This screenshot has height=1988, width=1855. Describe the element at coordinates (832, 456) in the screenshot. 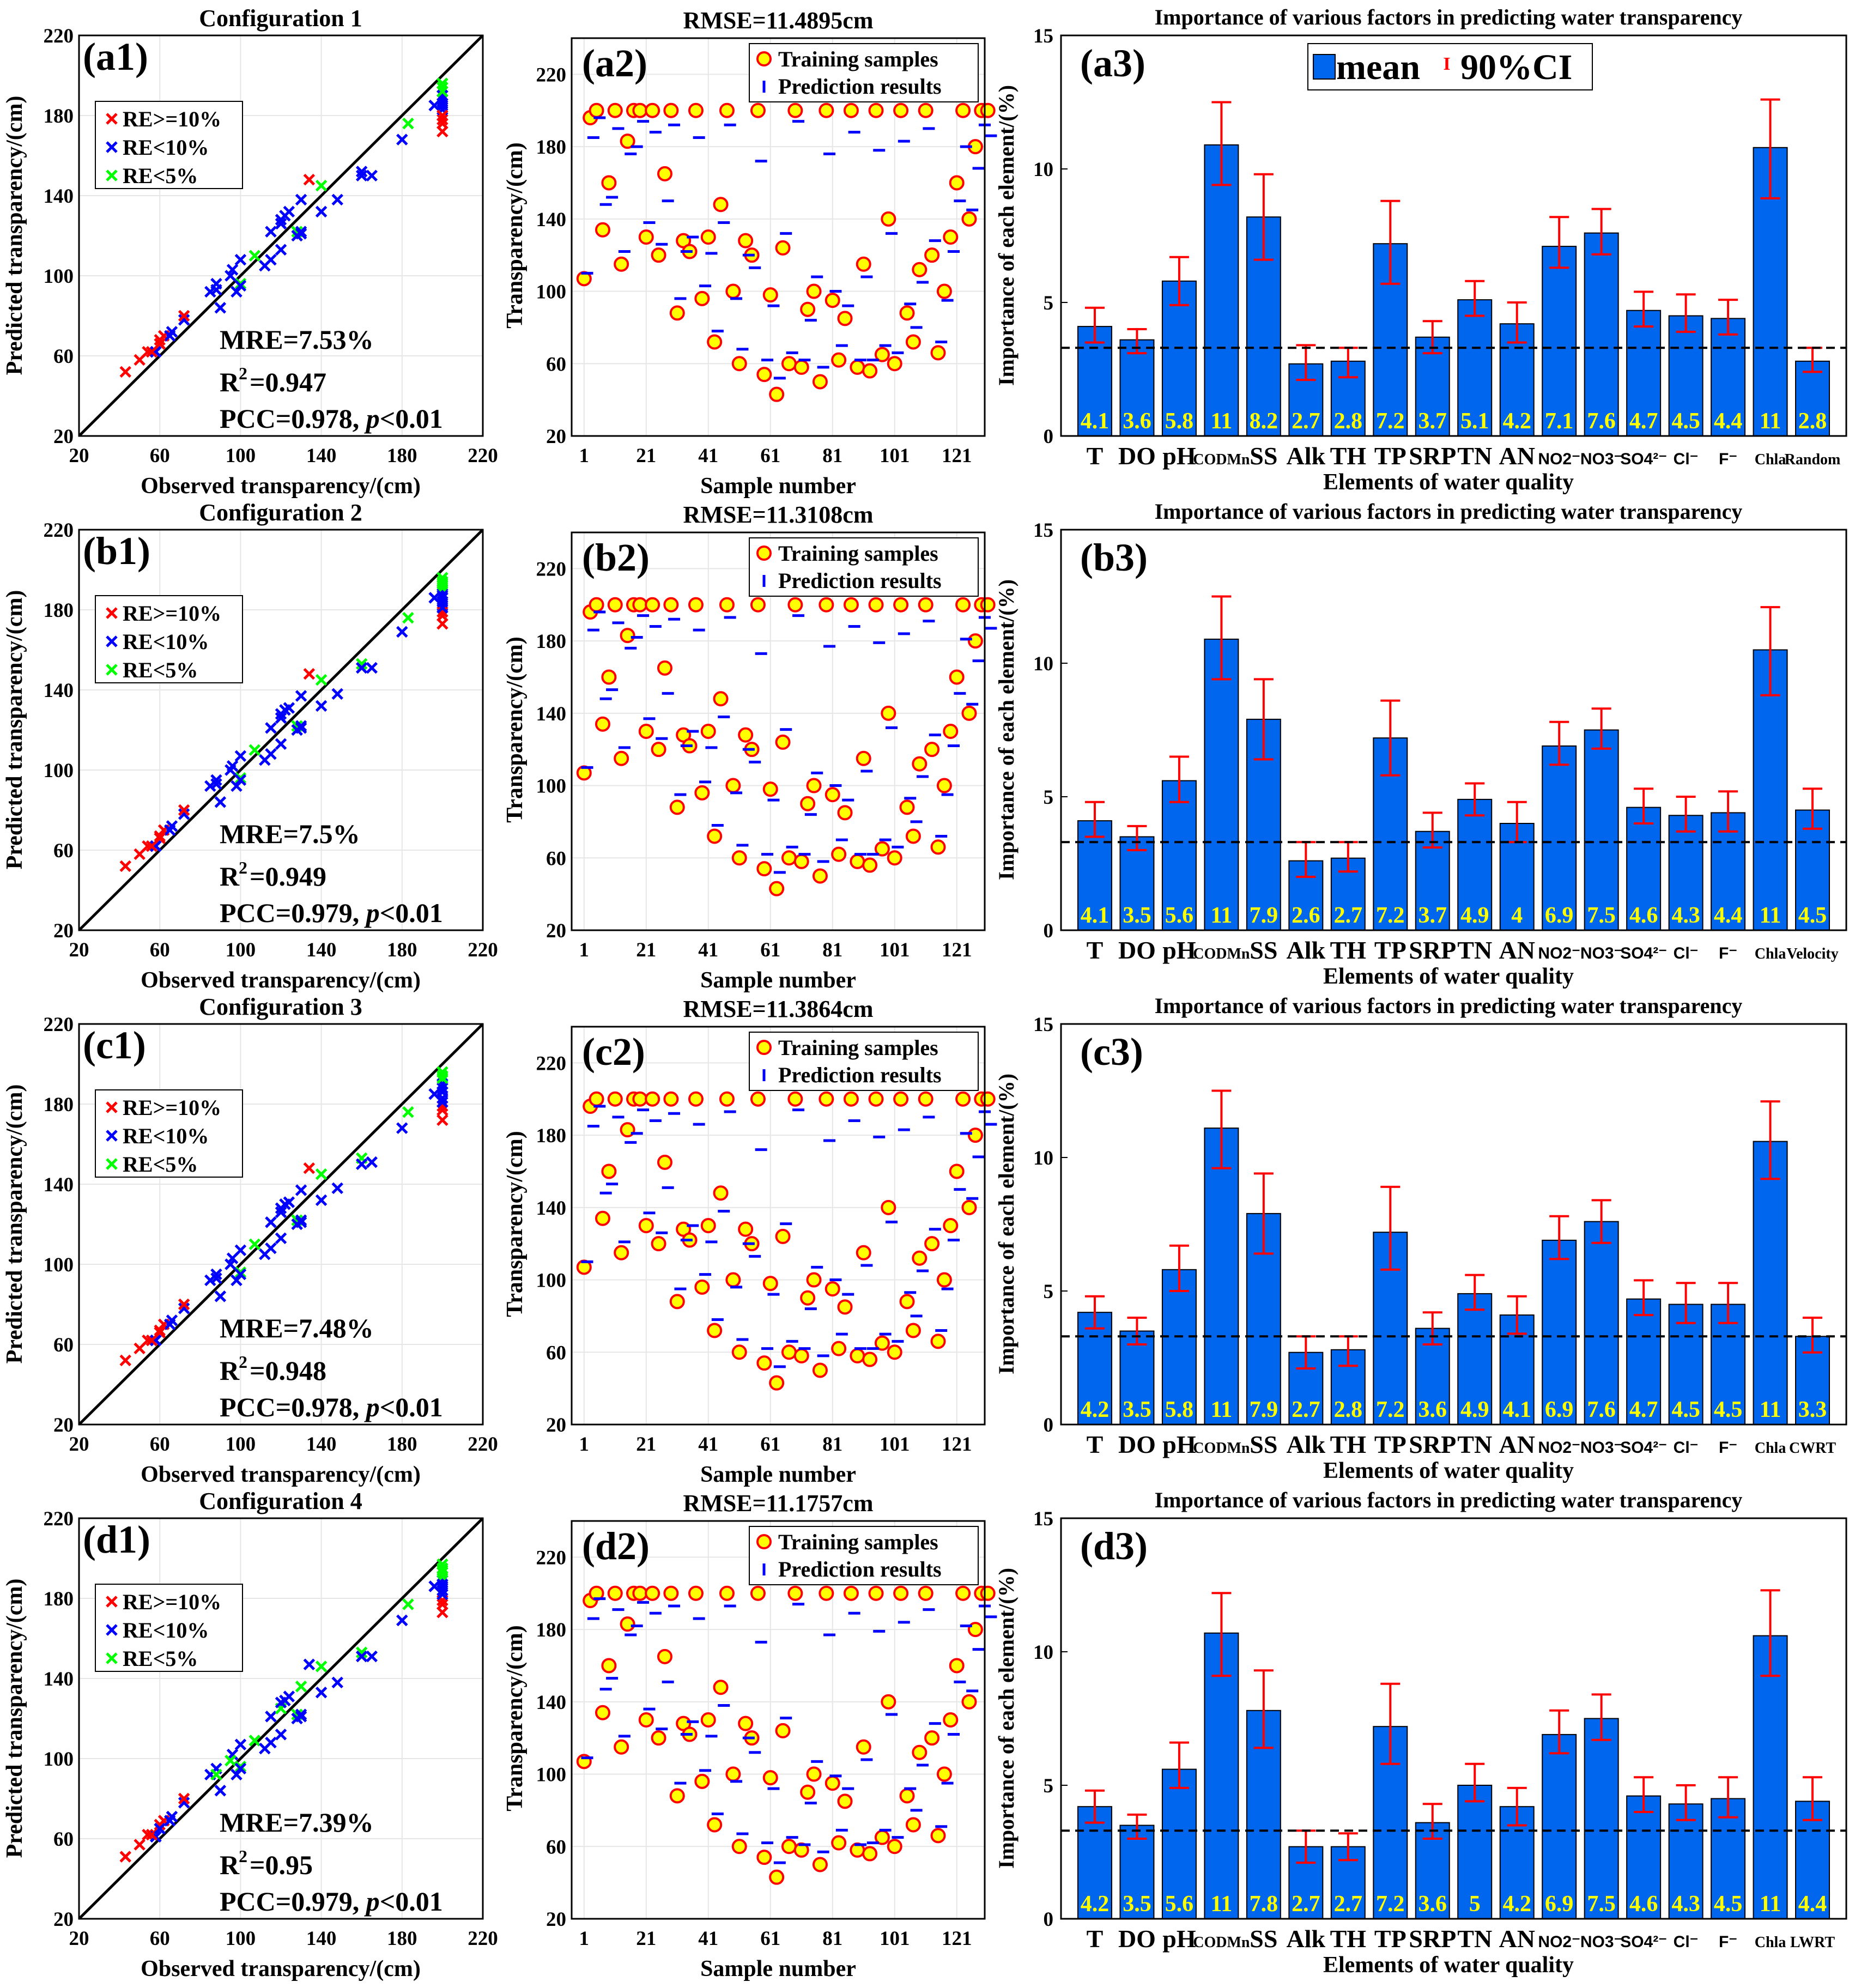

I see `x-tick-label: 81` at that location.